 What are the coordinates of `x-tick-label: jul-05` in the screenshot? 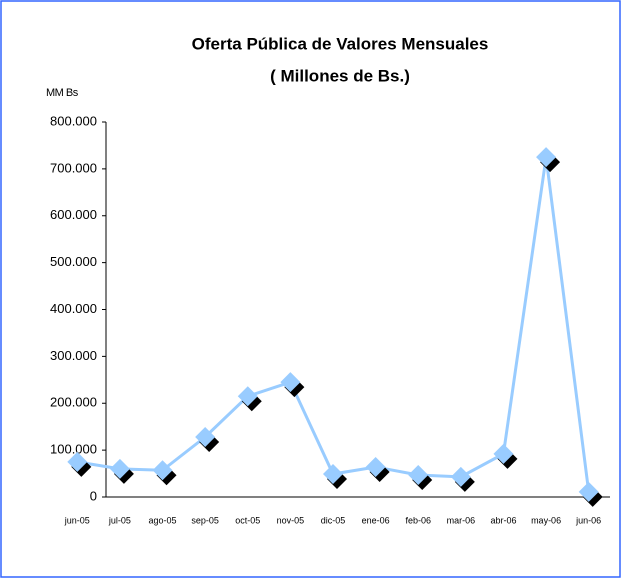 It's located at (119, 520).